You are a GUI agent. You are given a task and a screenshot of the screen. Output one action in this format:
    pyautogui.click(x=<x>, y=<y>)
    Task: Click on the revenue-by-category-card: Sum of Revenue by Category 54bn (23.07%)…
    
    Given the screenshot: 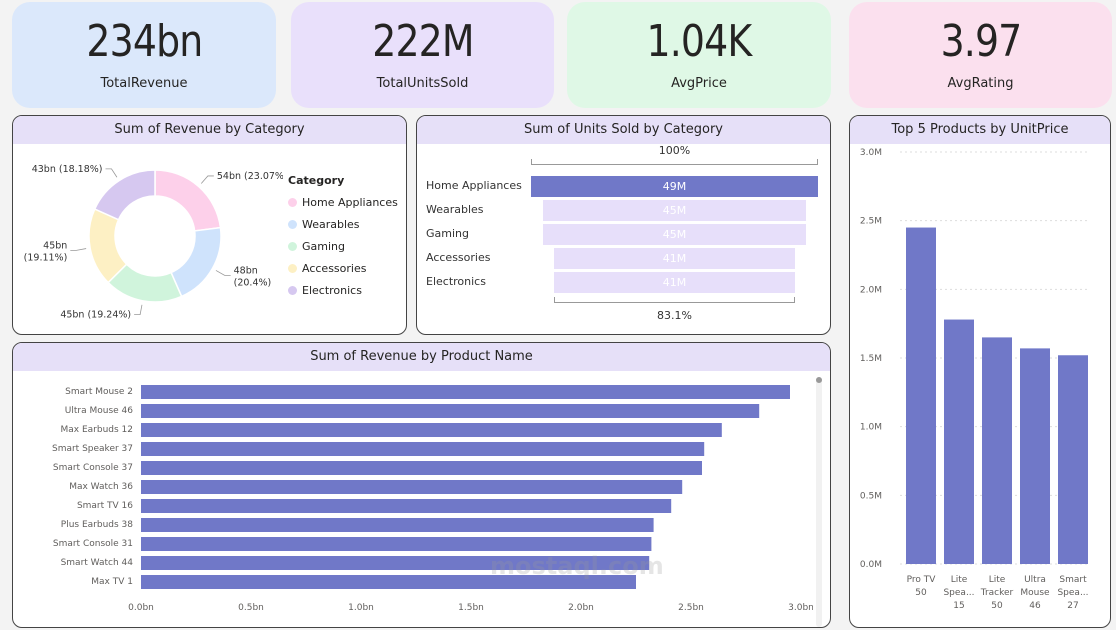 What is the action you would take?
    pyautogui.click(x=209, y=225)
    